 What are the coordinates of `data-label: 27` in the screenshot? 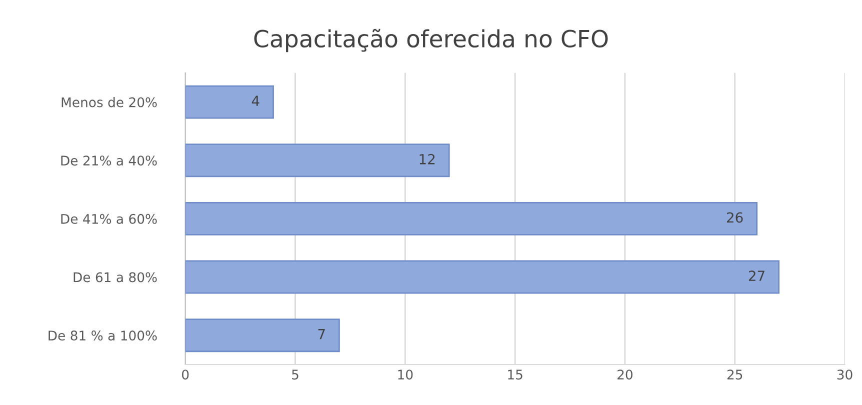 It's located at (756, 275).